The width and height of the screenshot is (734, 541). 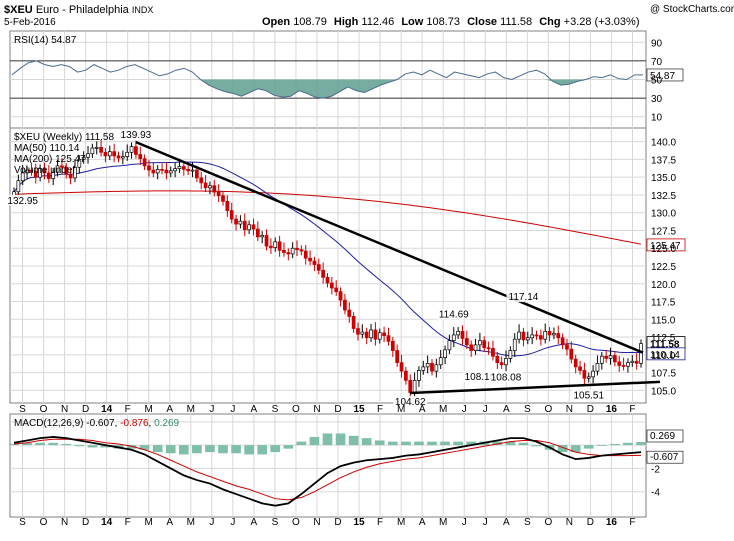 I want to click on price-tick-label: 122.5, so click(x=663, y=267).